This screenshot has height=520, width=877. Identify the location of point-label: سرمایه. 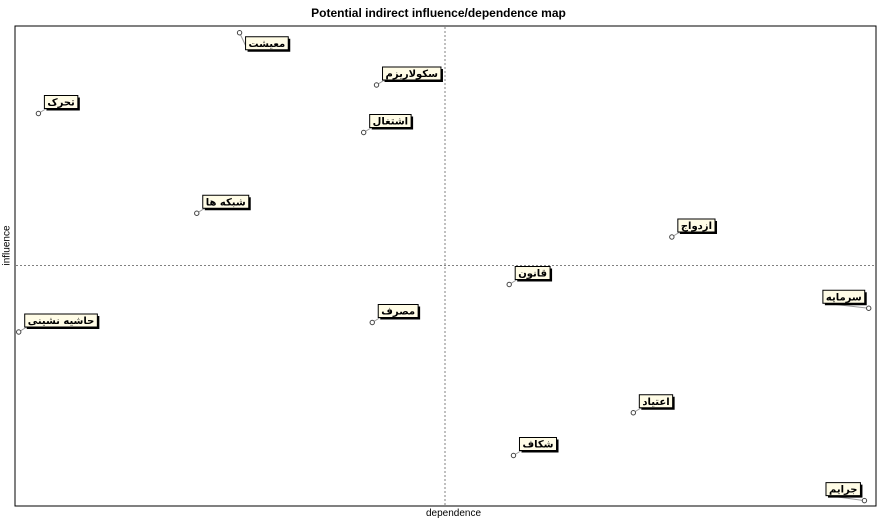
(844, 297).